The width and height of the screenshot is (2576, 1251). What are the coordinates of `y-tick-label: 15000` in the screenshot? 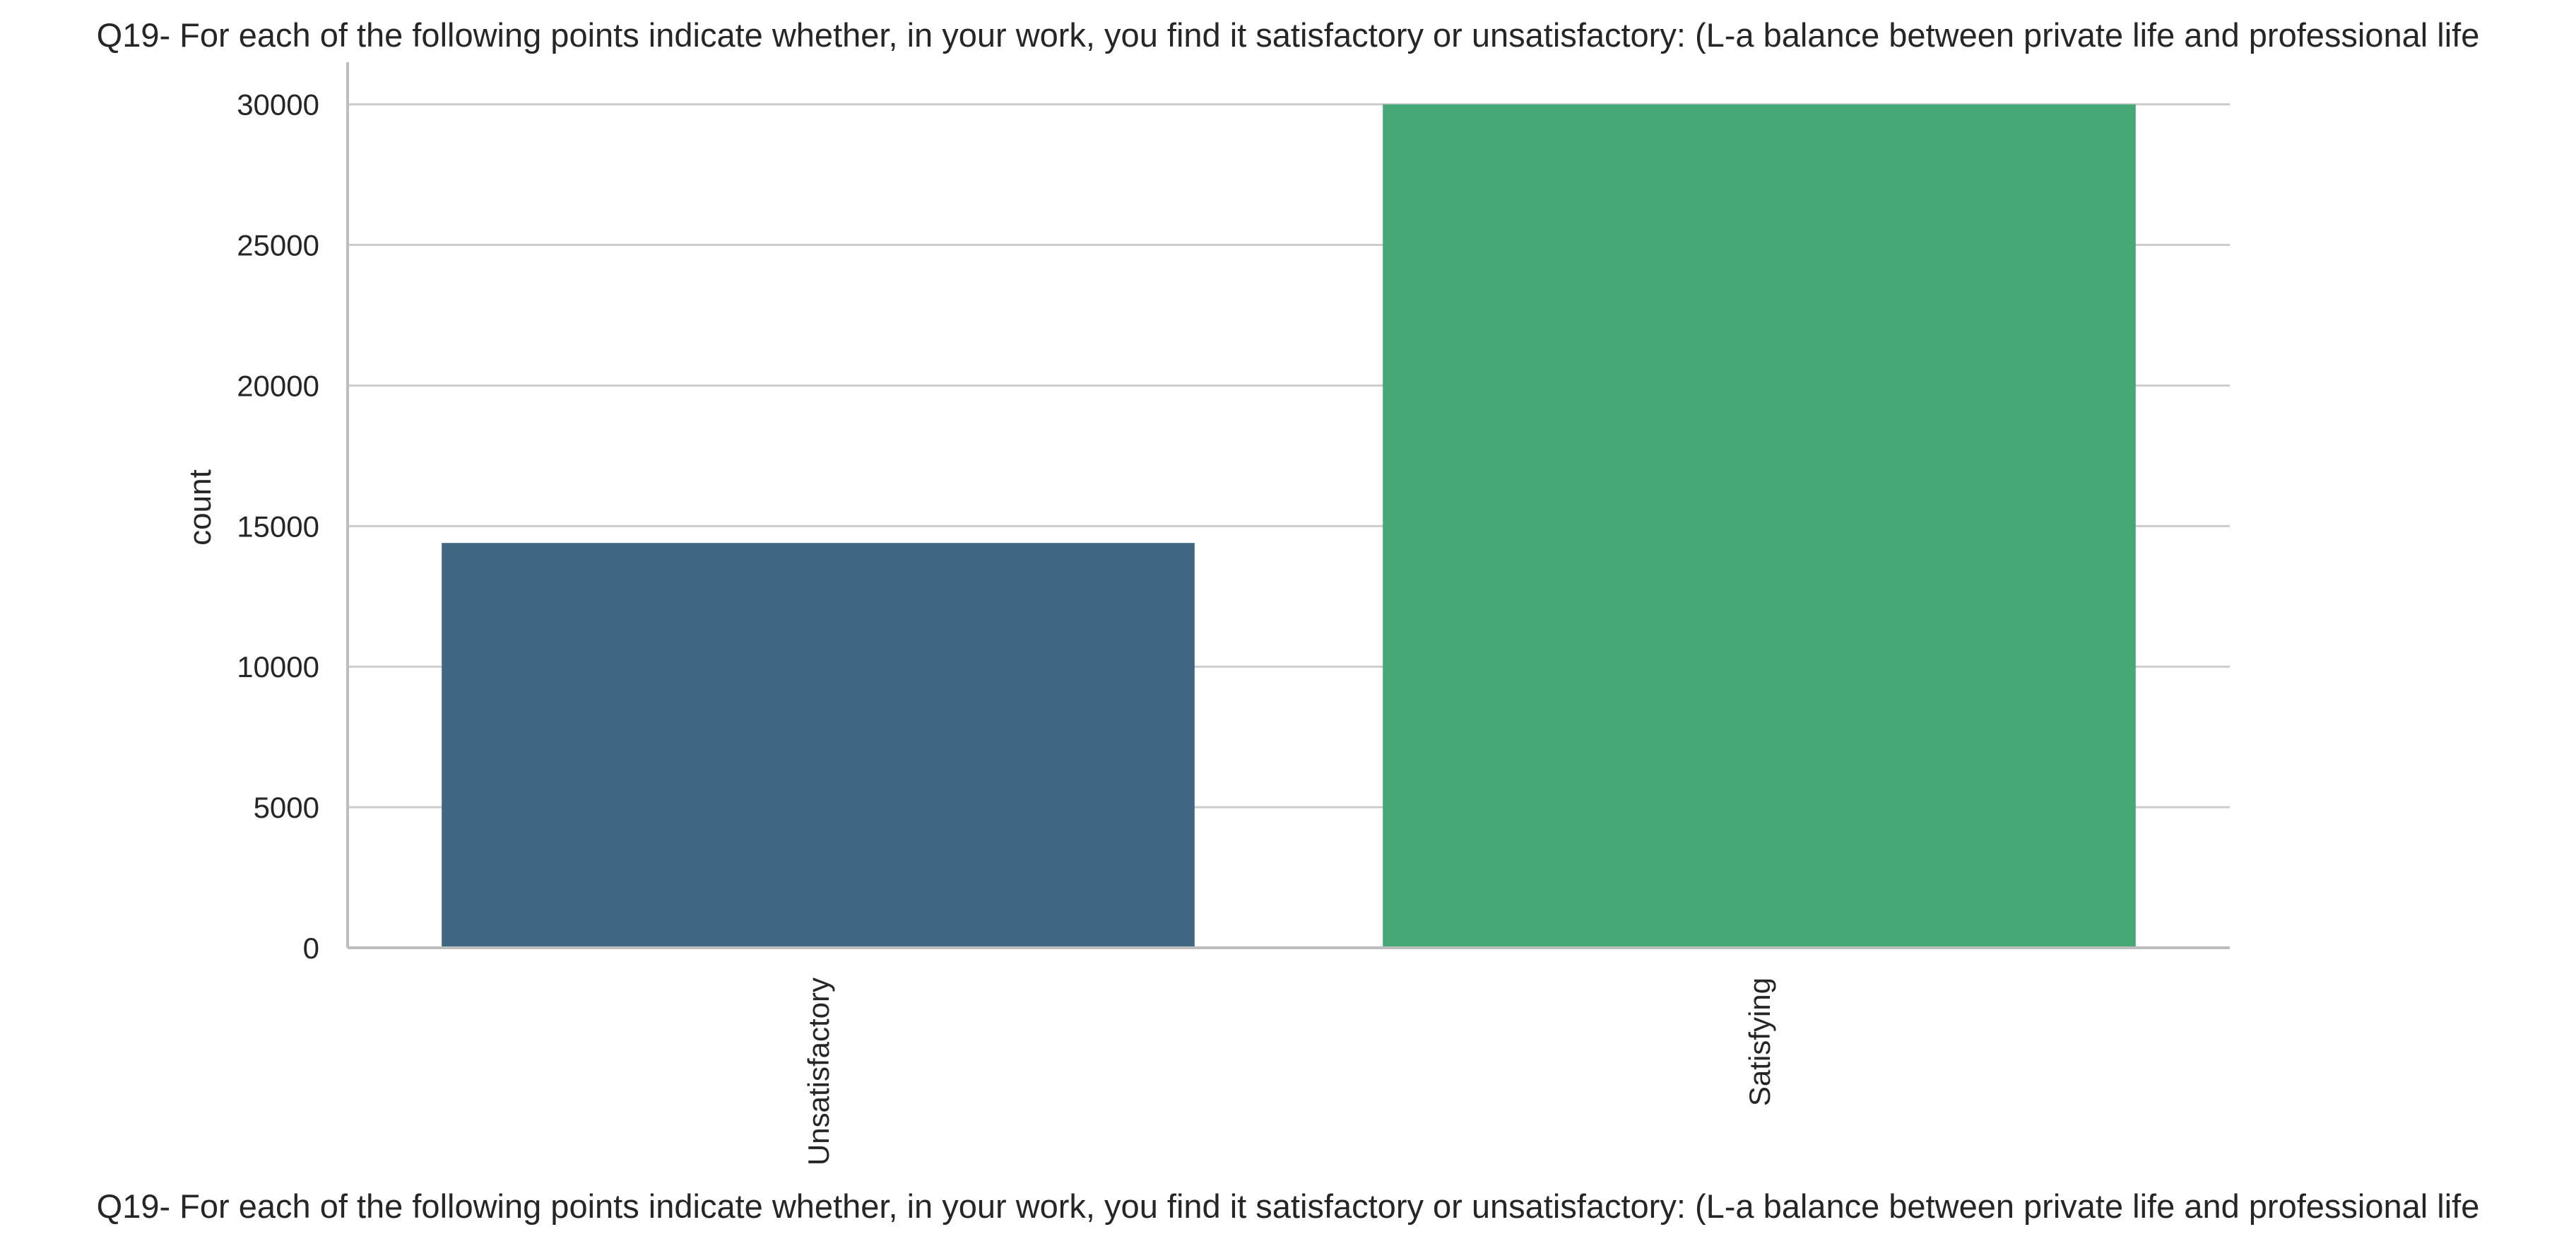 It's located at (278, 526).